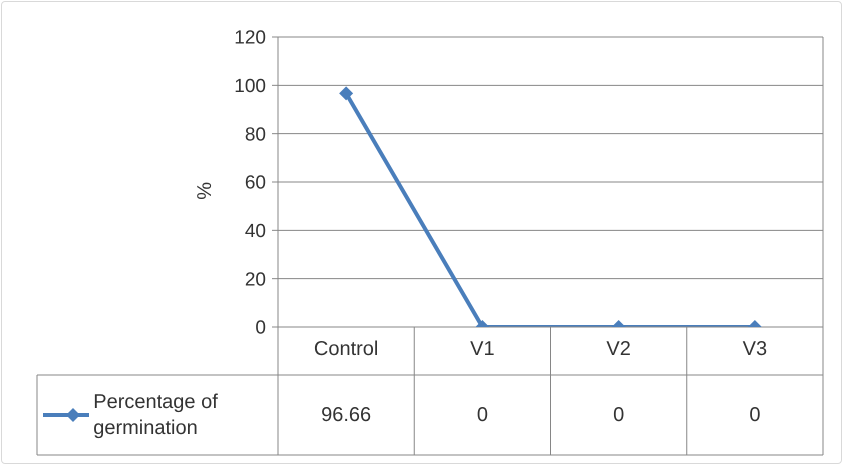  I want to click on y-tick-label: 60, so click(255, 183).